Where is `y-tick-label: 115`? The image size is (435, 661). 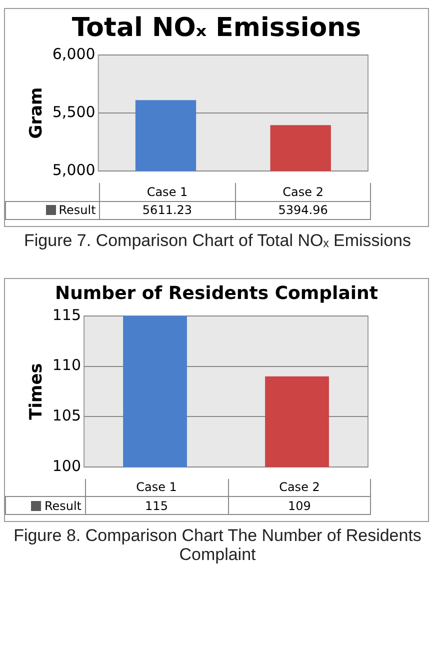 y-tick-label: 115 is located at coordinates (67, 314).